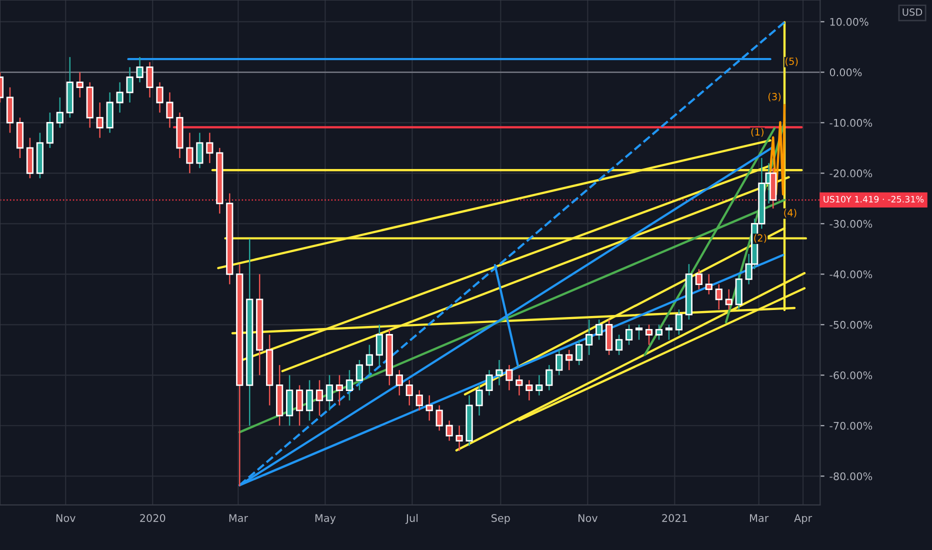 The image size is (932, 550). Describe the element at coordinates (851, 375) in the screenshot. I see `y-tick-label: -60.00%` at that location.